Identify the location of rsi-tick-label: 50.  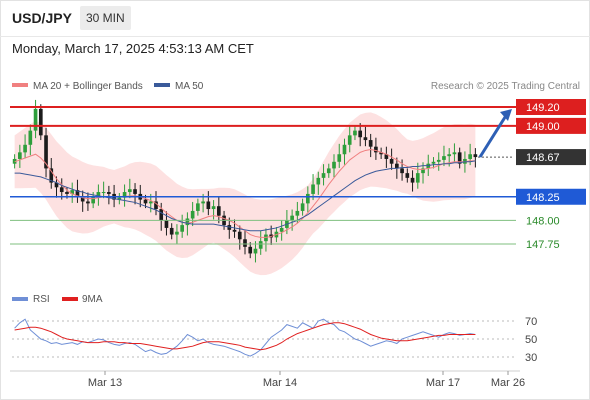
(531, 340).